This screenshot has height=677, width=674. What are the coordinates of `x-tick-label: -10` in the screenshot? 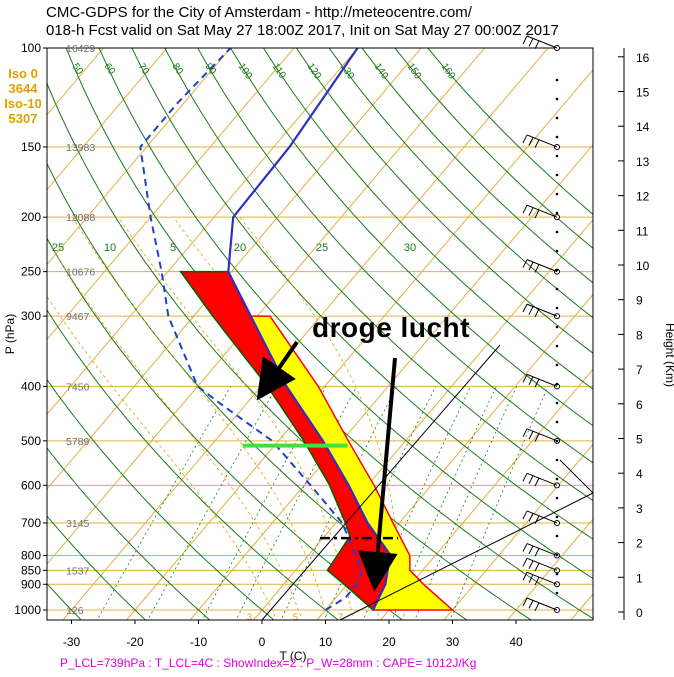 It's located at (199, 642).